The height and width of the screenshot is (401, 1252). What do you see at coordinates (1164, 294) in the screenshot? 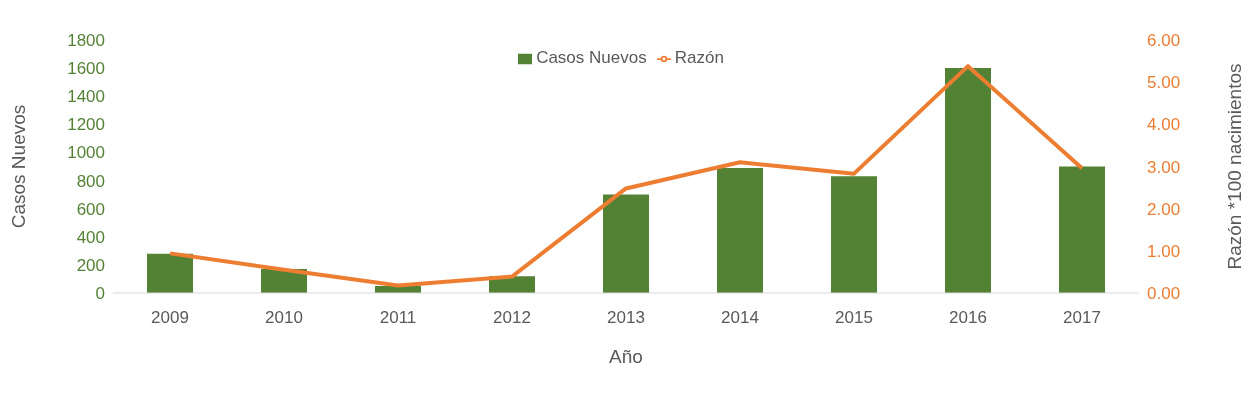
I see `y2-tick-label: 0.00` at bounding box center [1164, 294].